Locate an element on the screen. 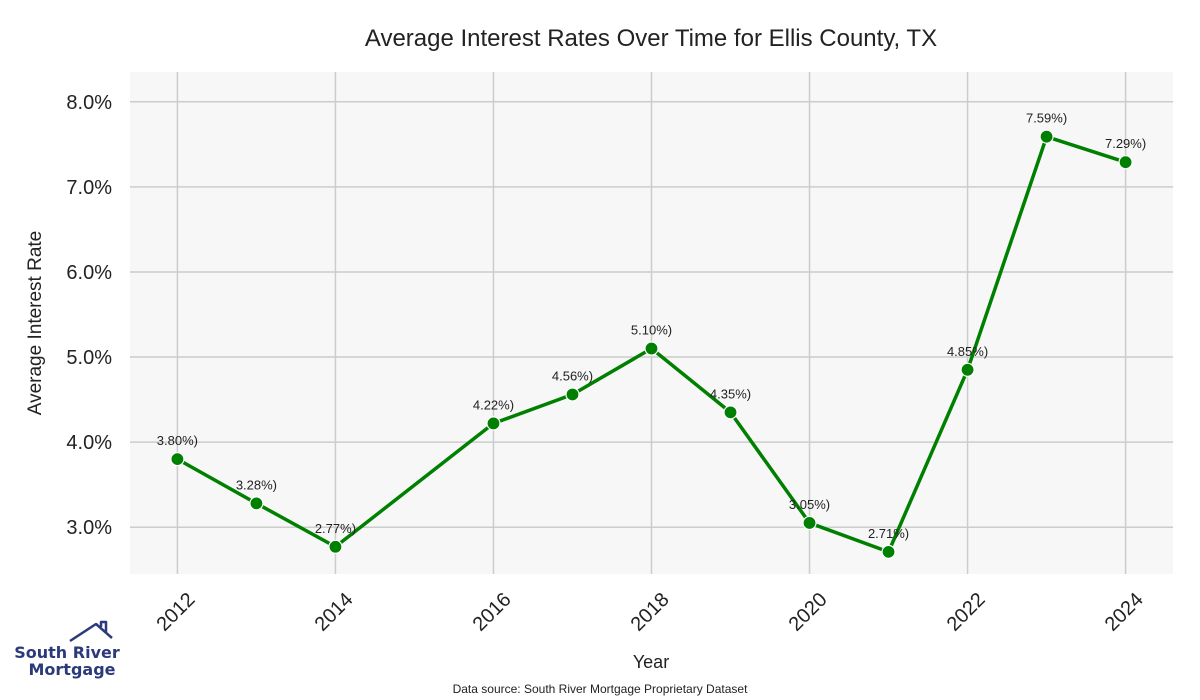 The image size is (1200, 700). data-label: 4.56%) is located at coordinates (572, 375).